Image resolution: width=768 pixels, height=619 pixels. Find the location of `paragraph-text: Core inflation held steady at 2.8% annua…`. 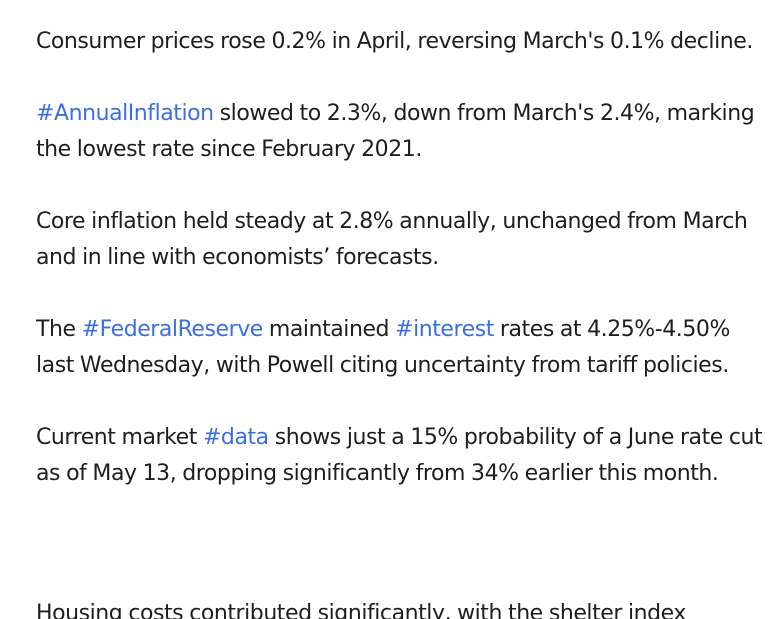

paragraph-text: Core inflation held steady at 2.8% annua… is located at coordinates (392, 239).